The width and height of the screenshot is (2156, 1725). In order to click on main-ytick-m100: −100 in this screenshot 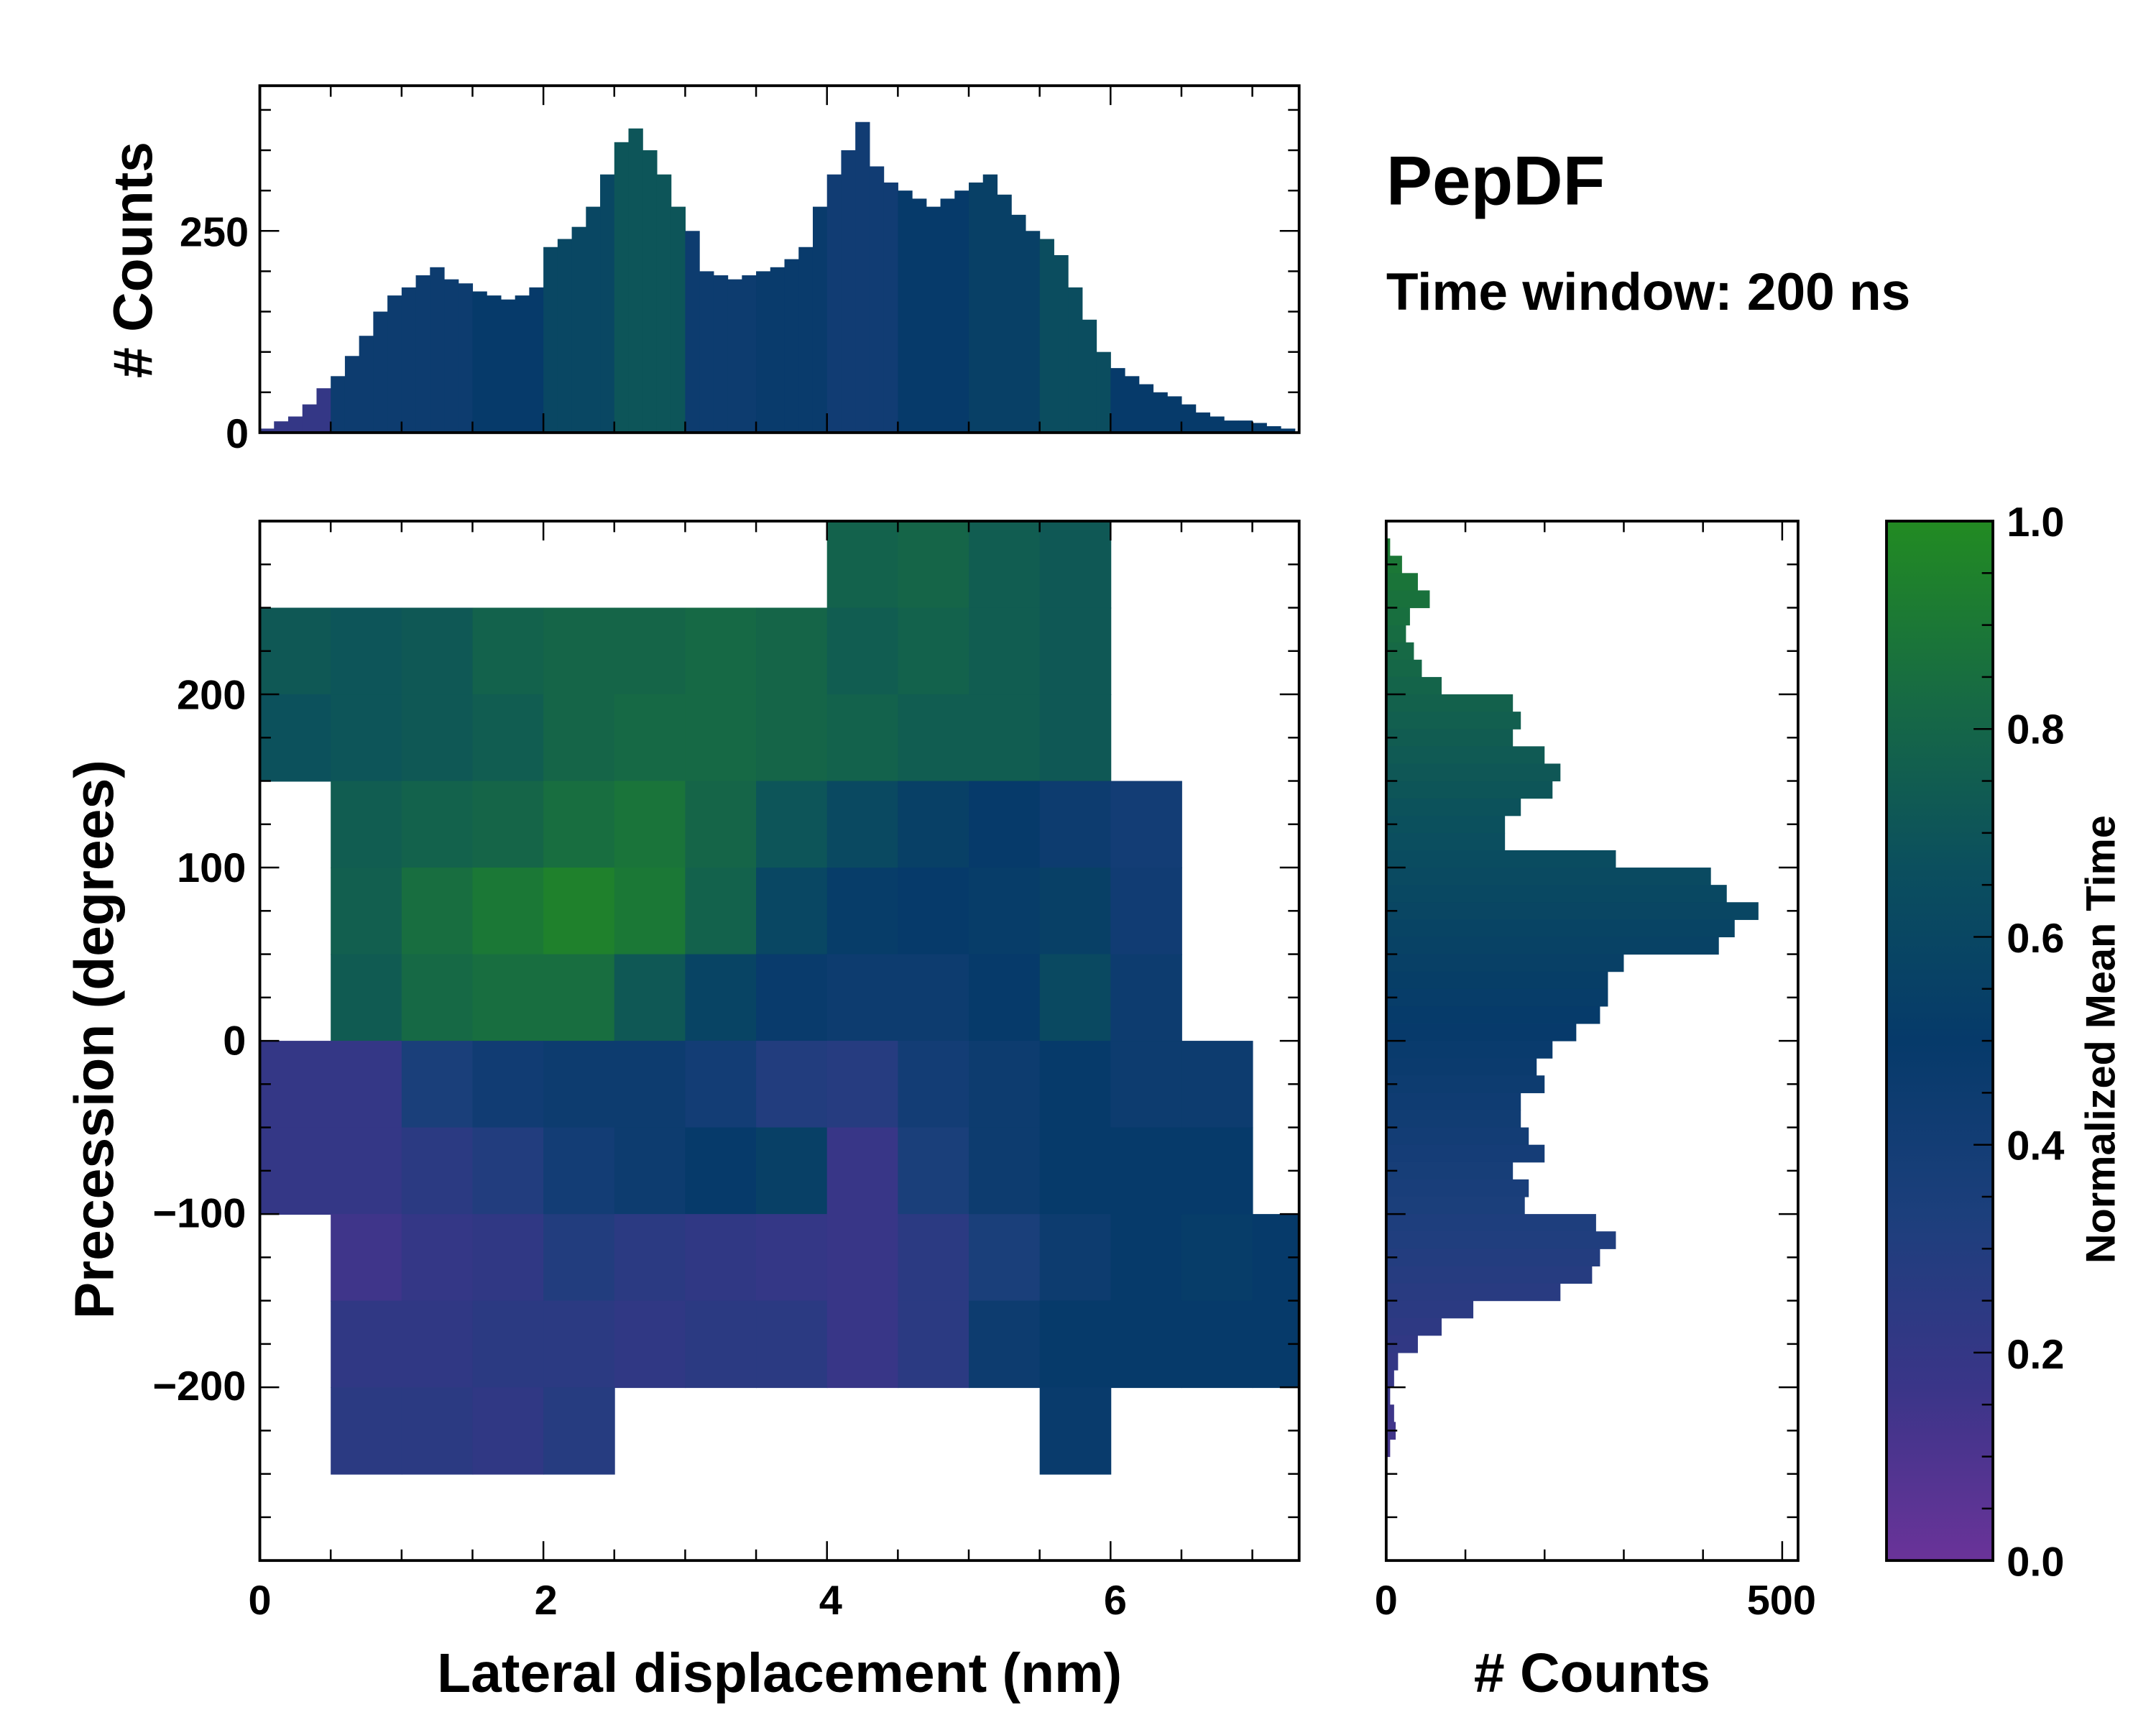, I will do `click(199, 1214)`.